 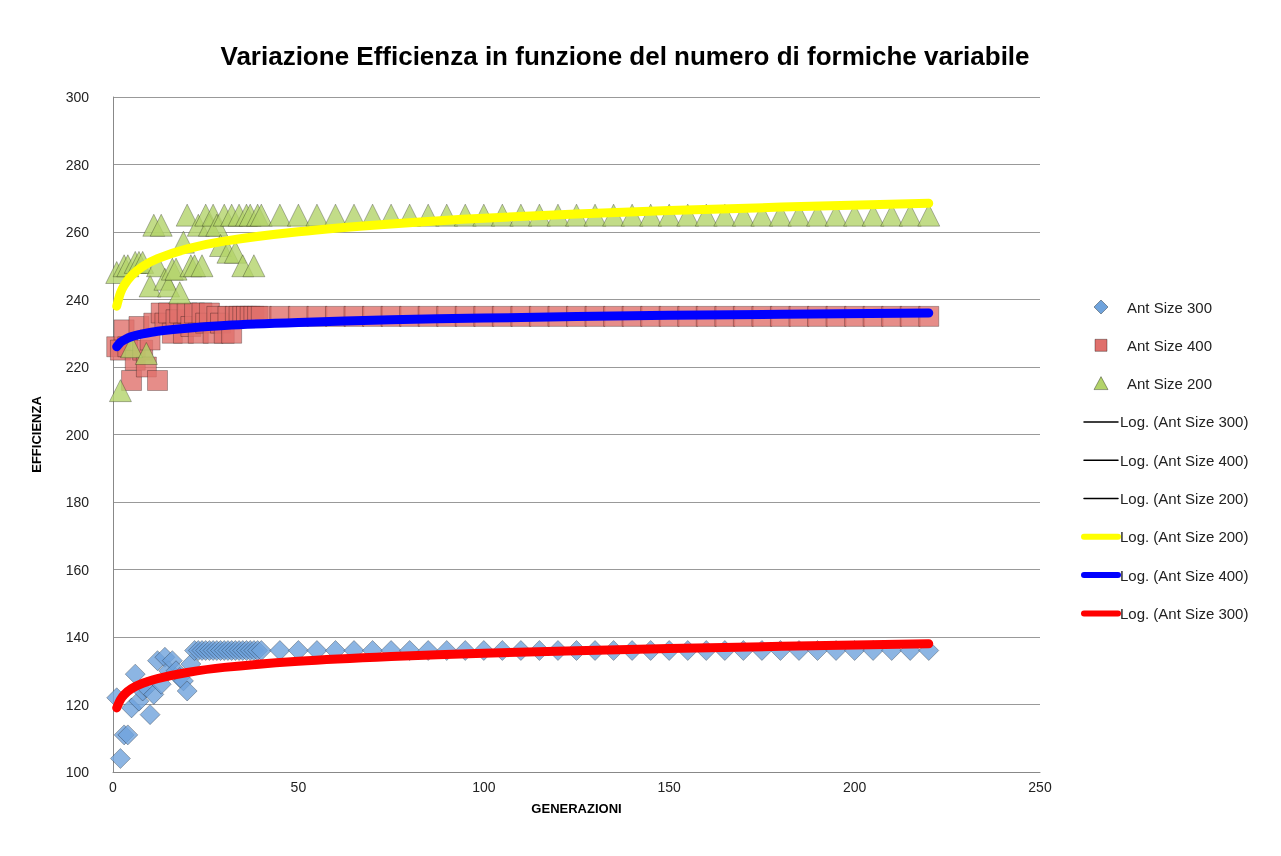 I want to click on chart-title: Variazione Efficienza in funzione del numero di formiche variabile, so click(x=625, y=56).